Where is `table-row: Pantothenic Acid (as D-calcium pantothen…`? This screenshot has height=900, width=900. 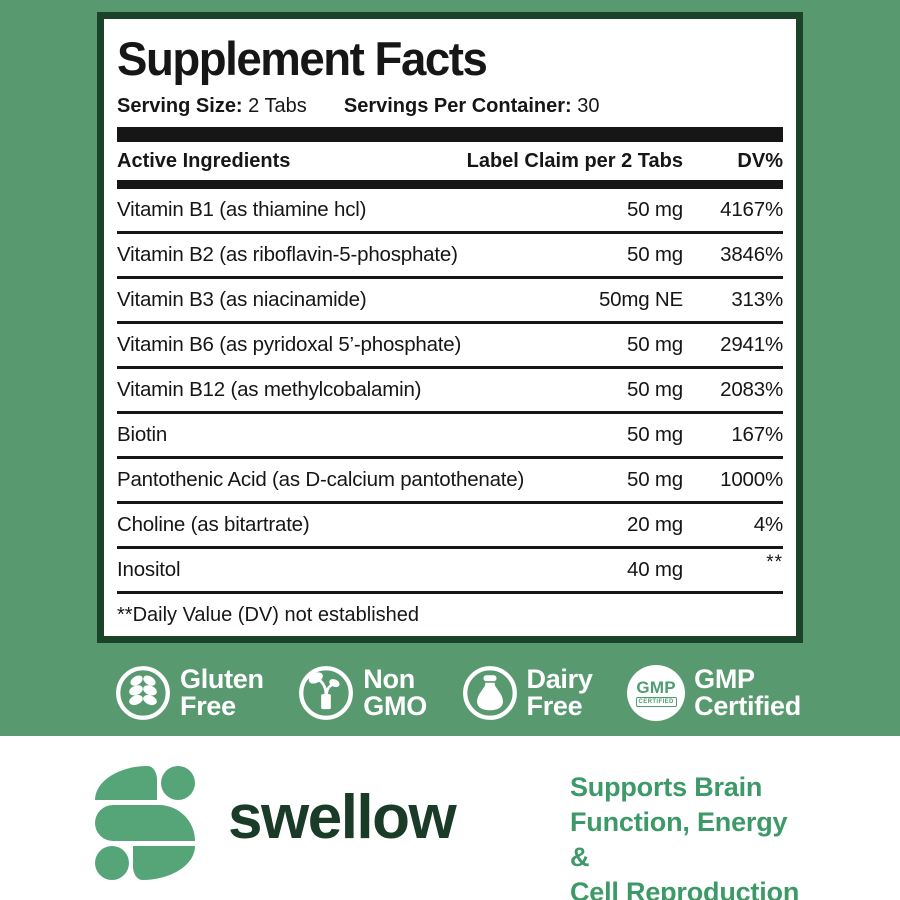 table-row: Pantothenic Acid (as D-calcium pantothen… is located at coordinates (450, 481).